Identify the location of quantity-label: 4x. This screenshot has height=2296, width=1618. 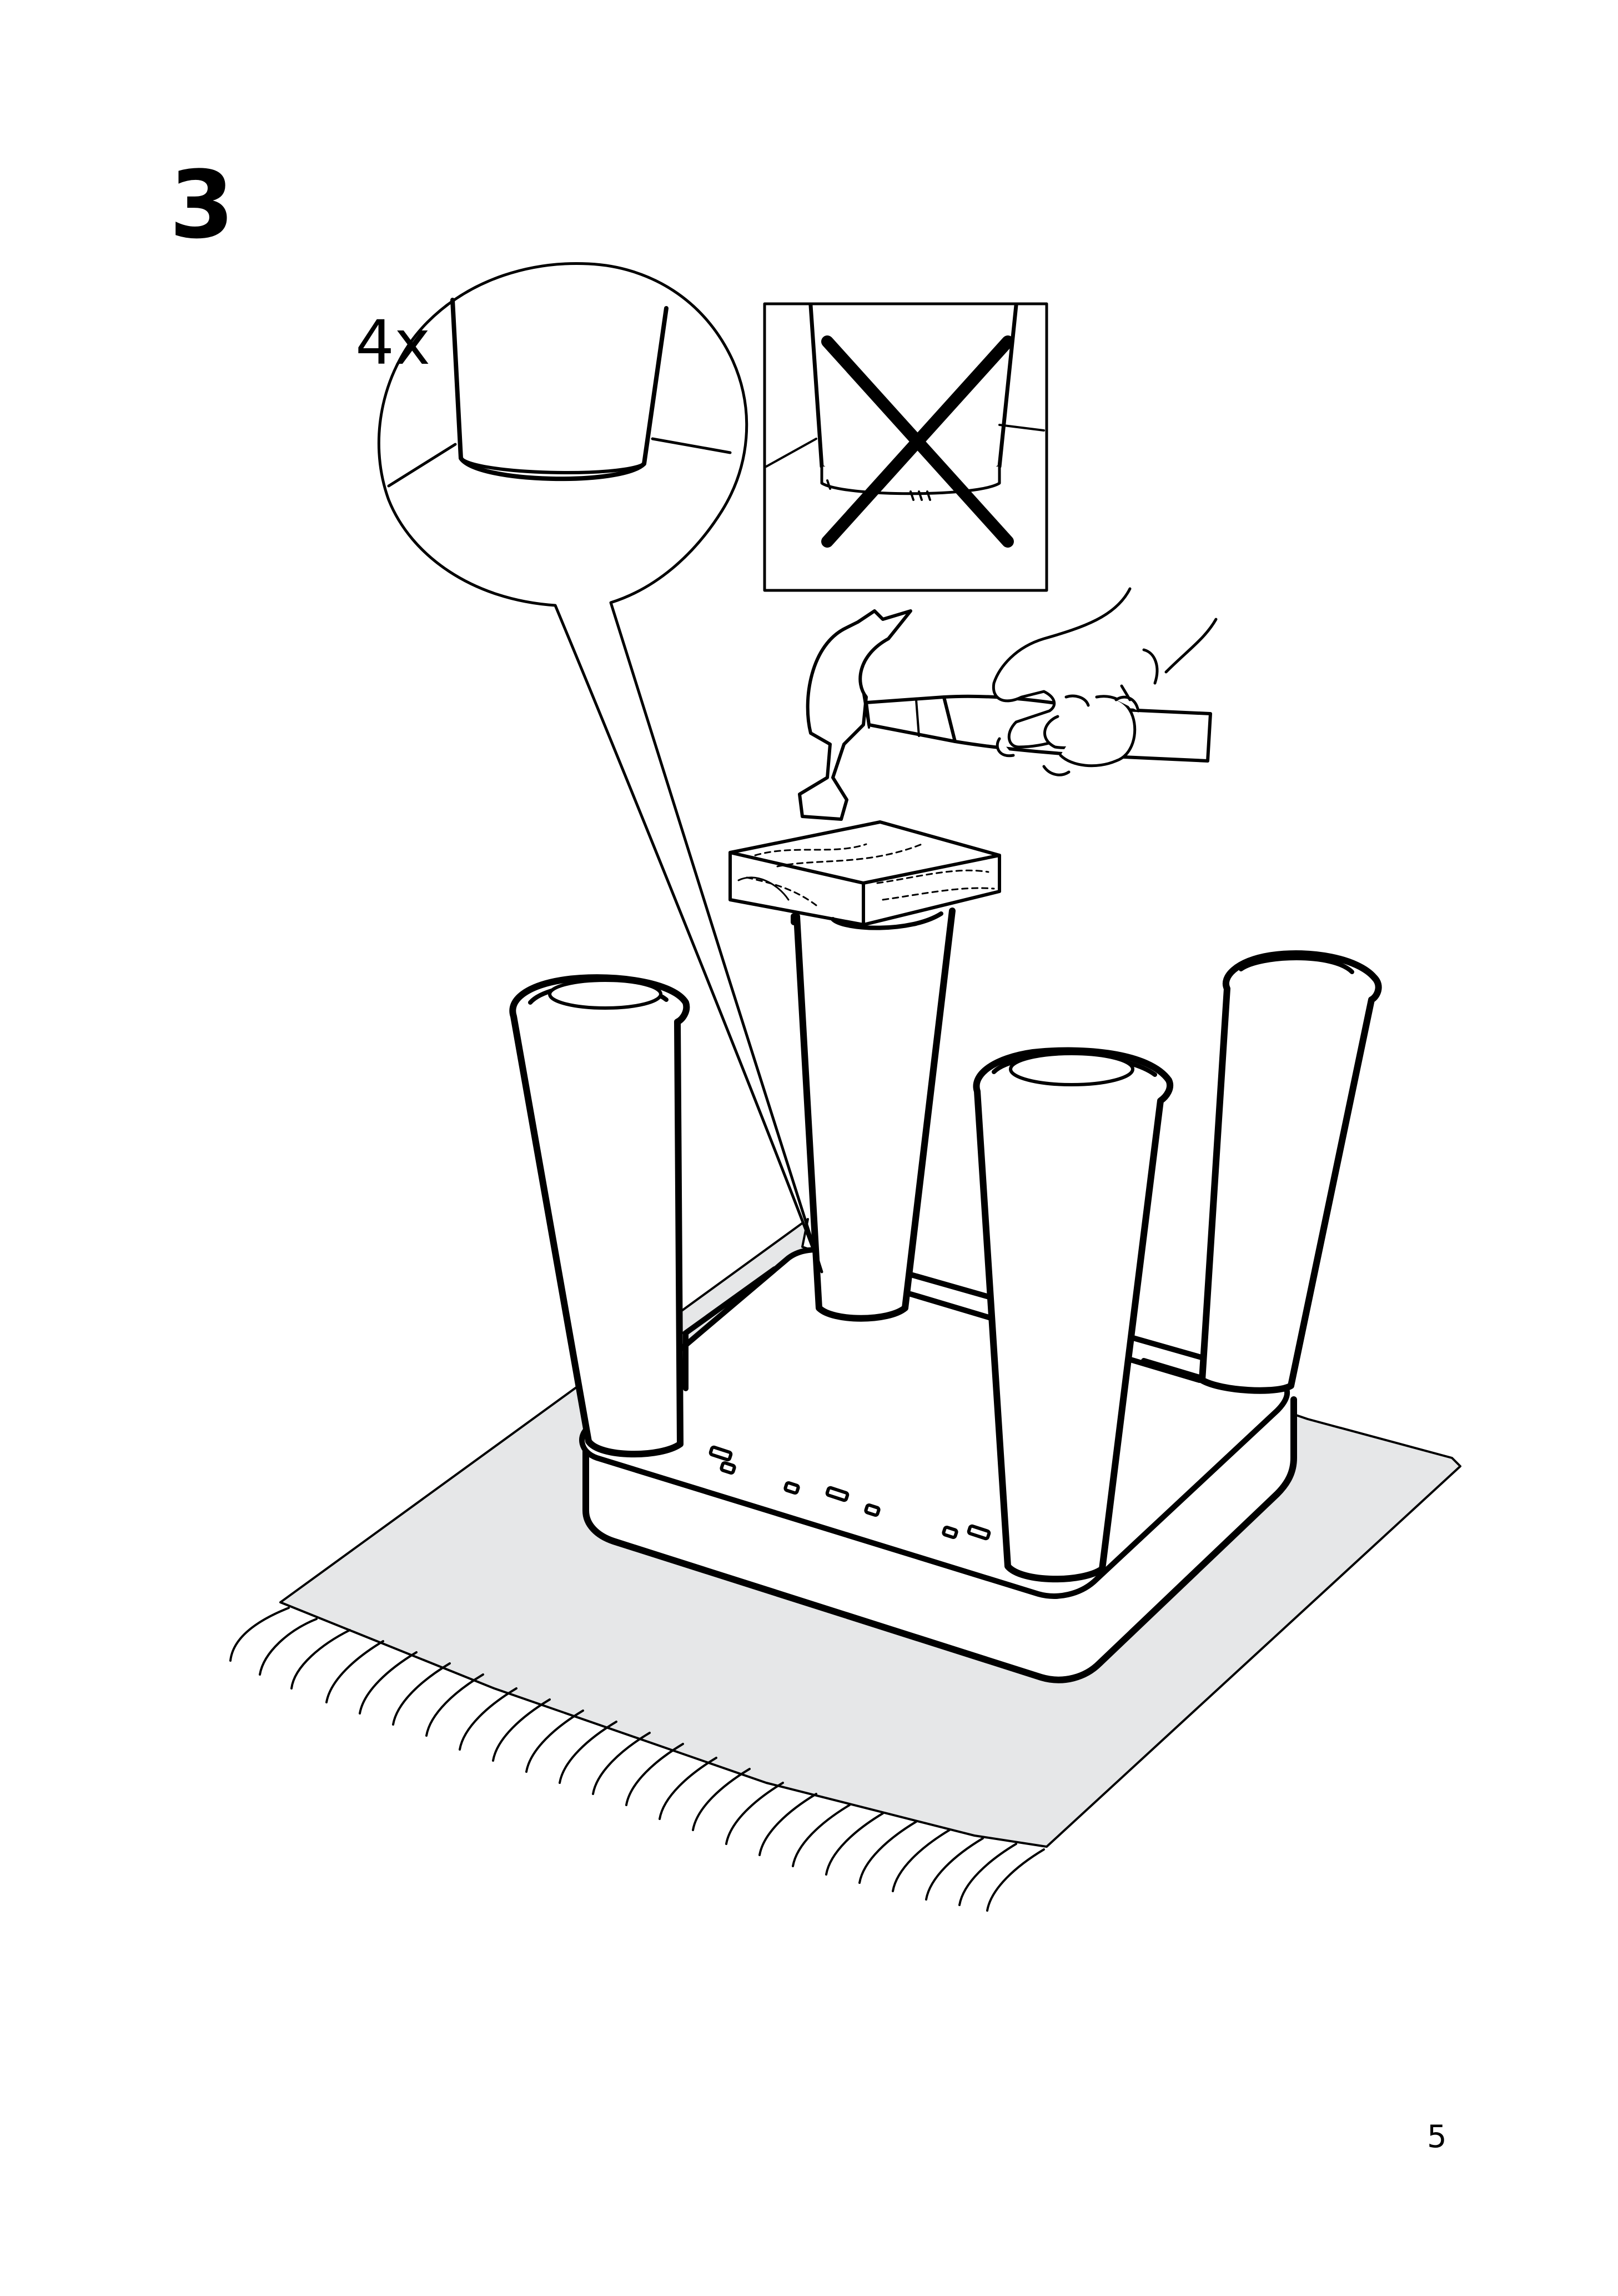
(392, 342).